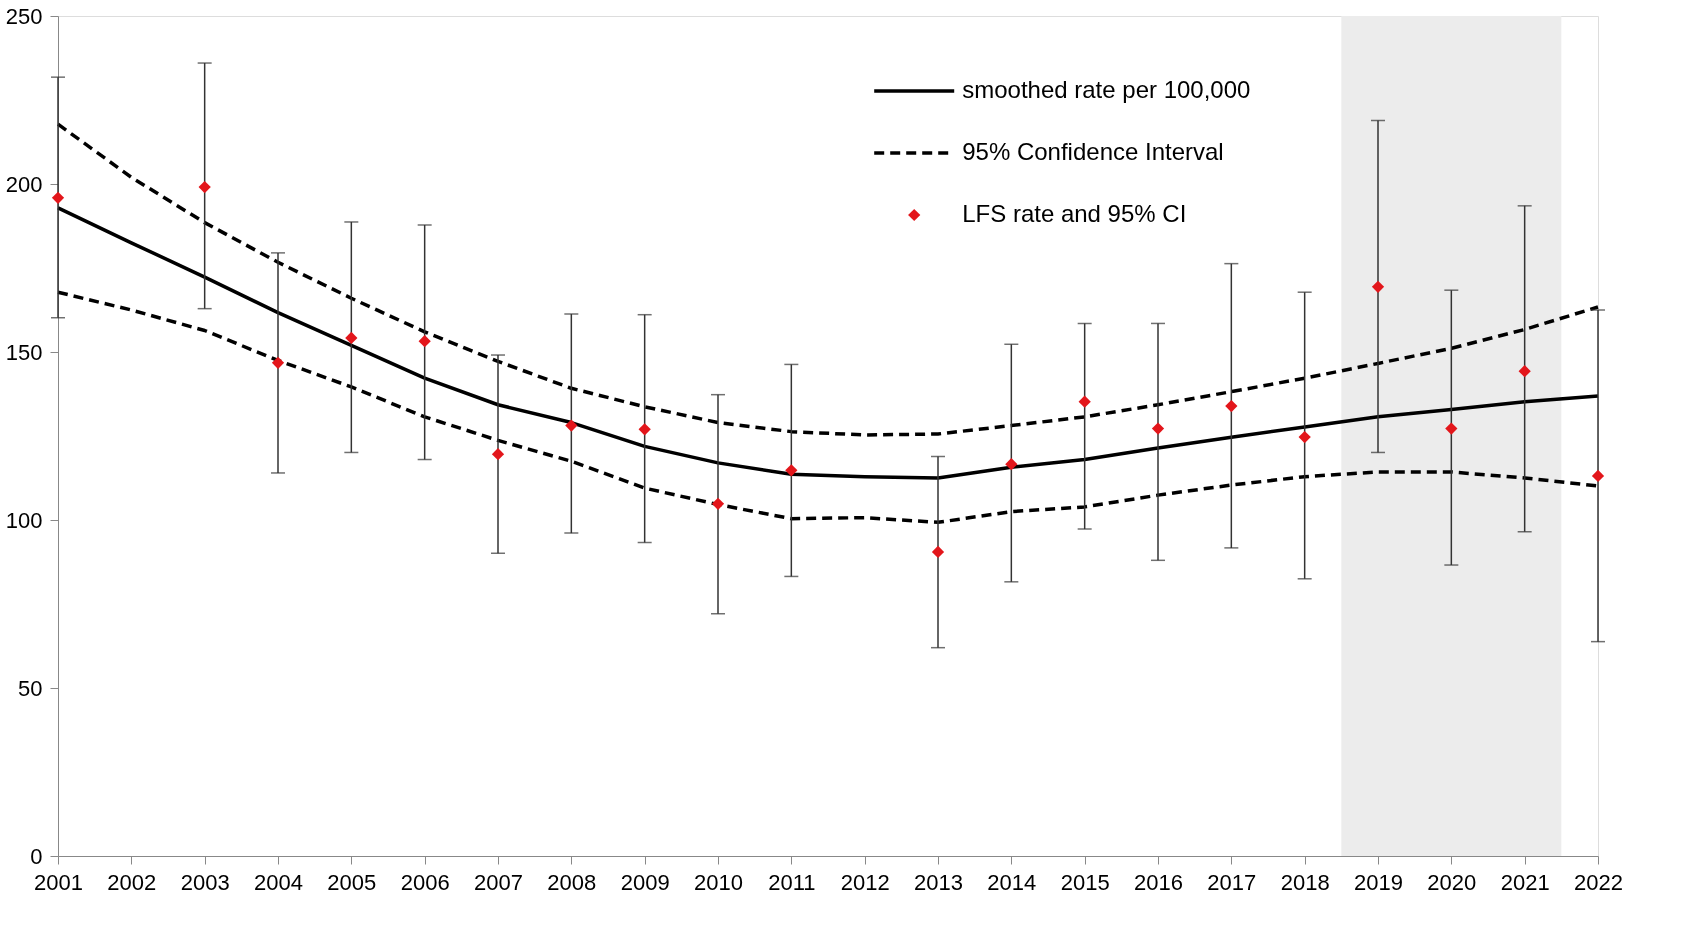 The image size is (1682, 942). Describe the element at coordinates (1598, 882) in the screenshot. I see `x-tick-label: 2022` at that location.